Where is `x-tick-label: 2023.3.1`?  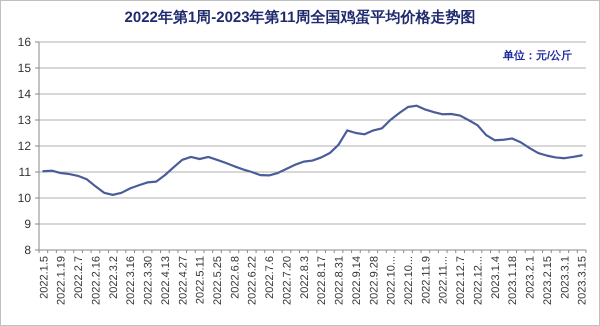
x-tick-label: 2023.3.1 is located at coordinates (565, 277).